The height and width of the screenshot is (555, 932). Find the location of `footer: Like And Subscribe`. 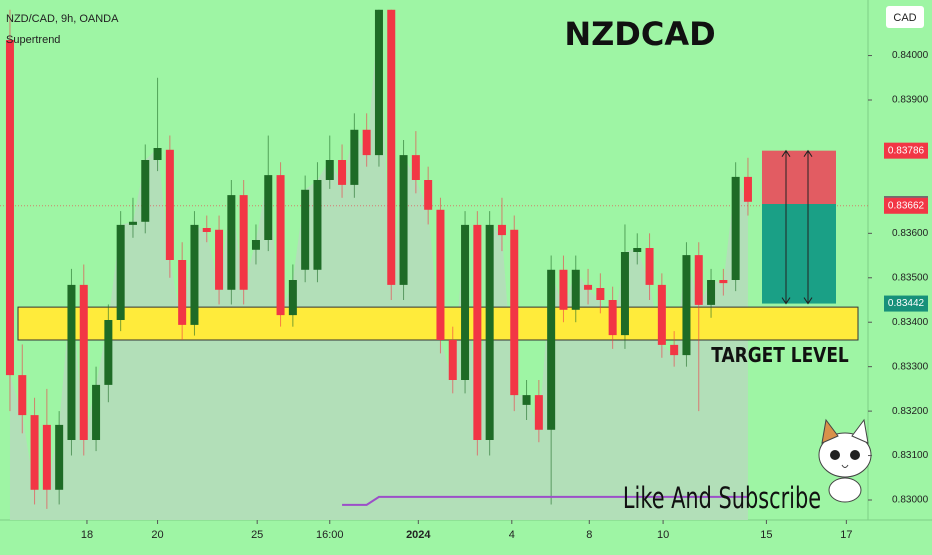

footer: Like And Subscribe is located at coordinates (722, 498).